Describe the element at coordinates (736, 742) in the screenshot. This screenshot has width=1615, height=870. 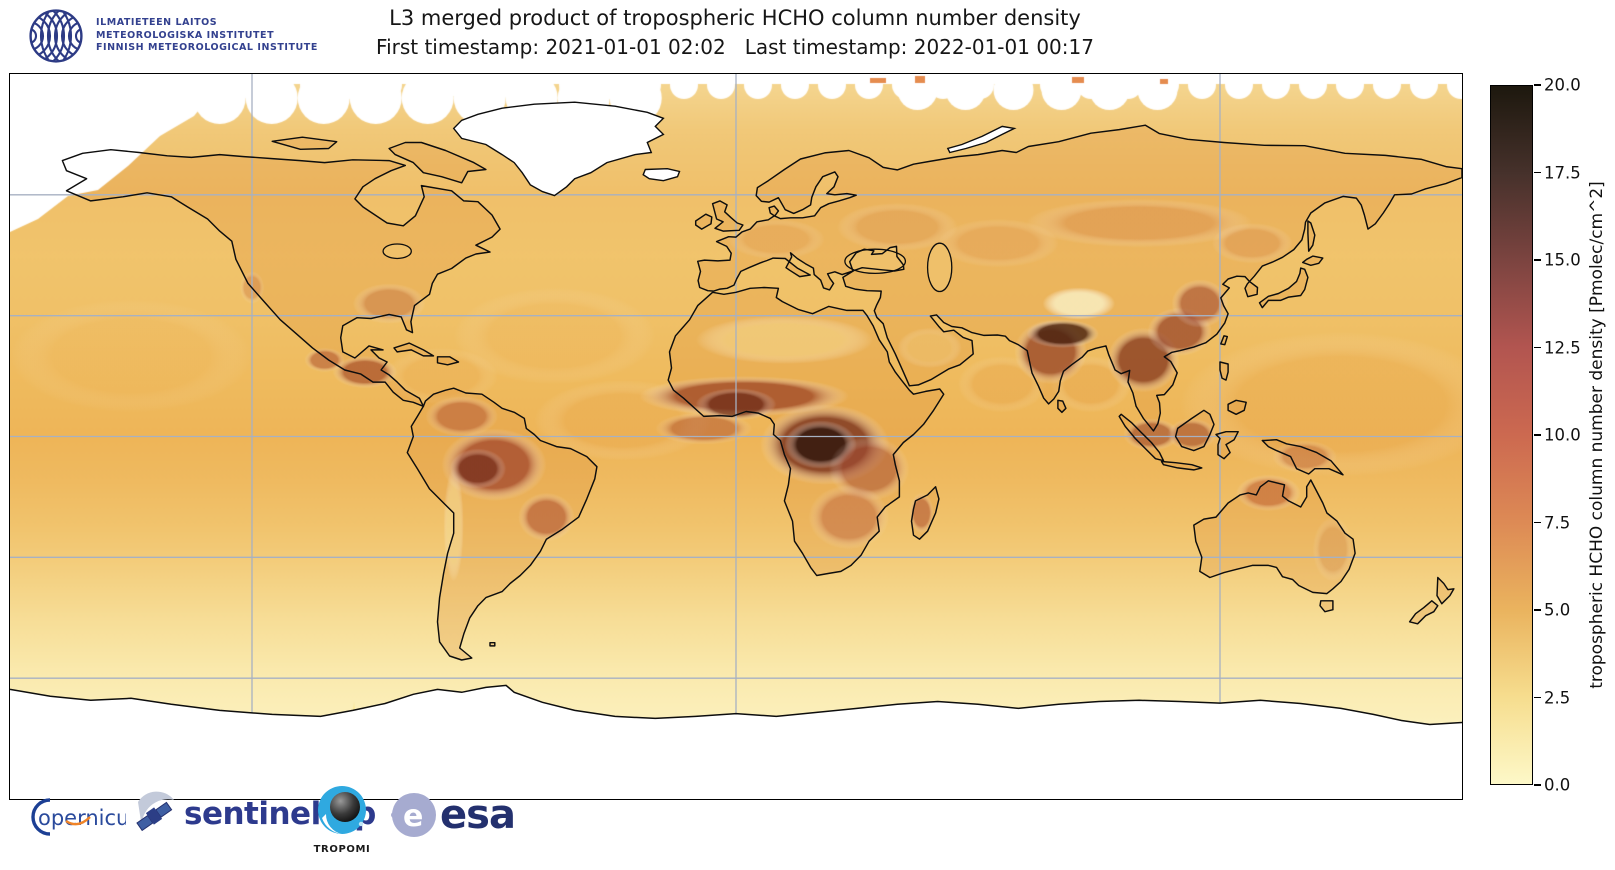
I see `antarctica-ice` at that location.